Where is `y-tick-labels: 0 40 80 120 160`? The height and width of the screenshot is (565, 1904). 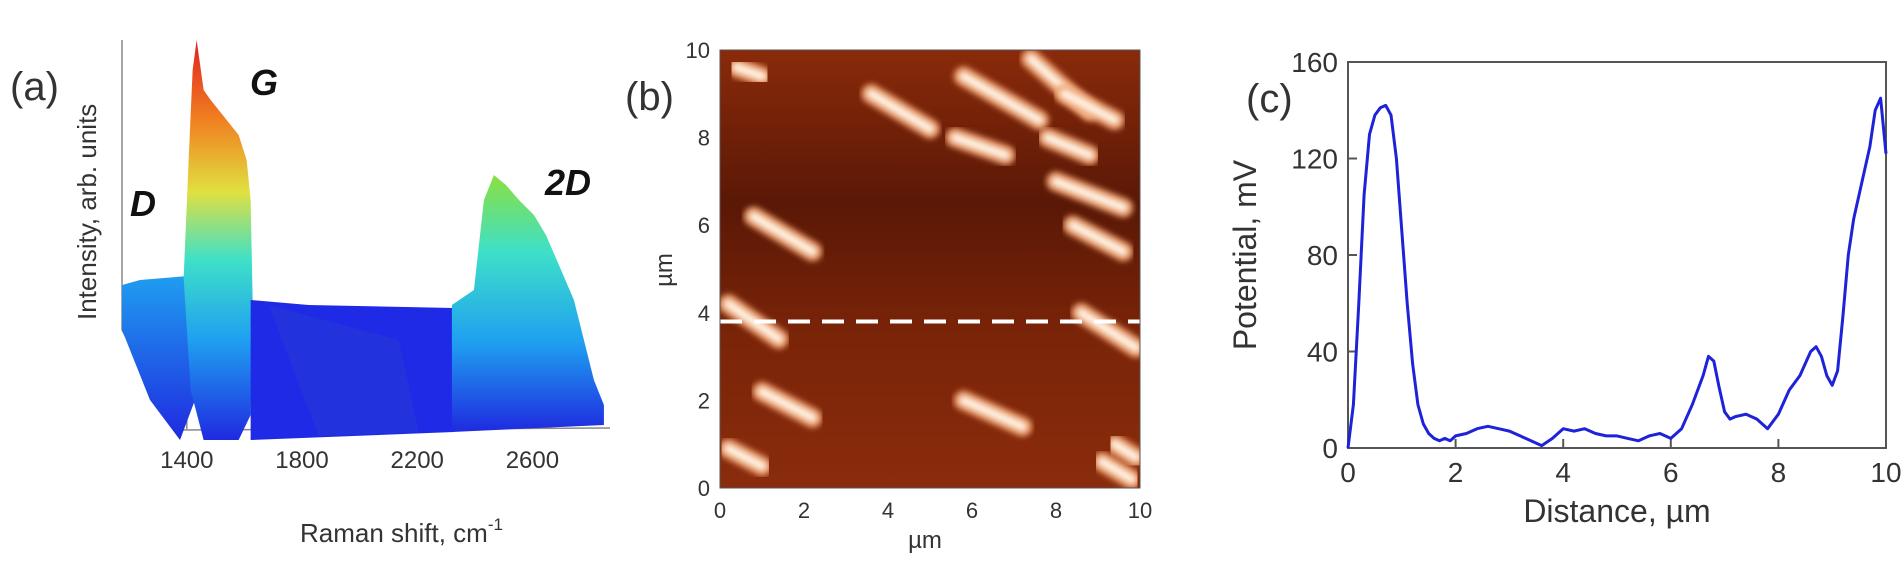
y-tick-labels: 0 40 80 120 160 is located at coordinates (1314, 255).